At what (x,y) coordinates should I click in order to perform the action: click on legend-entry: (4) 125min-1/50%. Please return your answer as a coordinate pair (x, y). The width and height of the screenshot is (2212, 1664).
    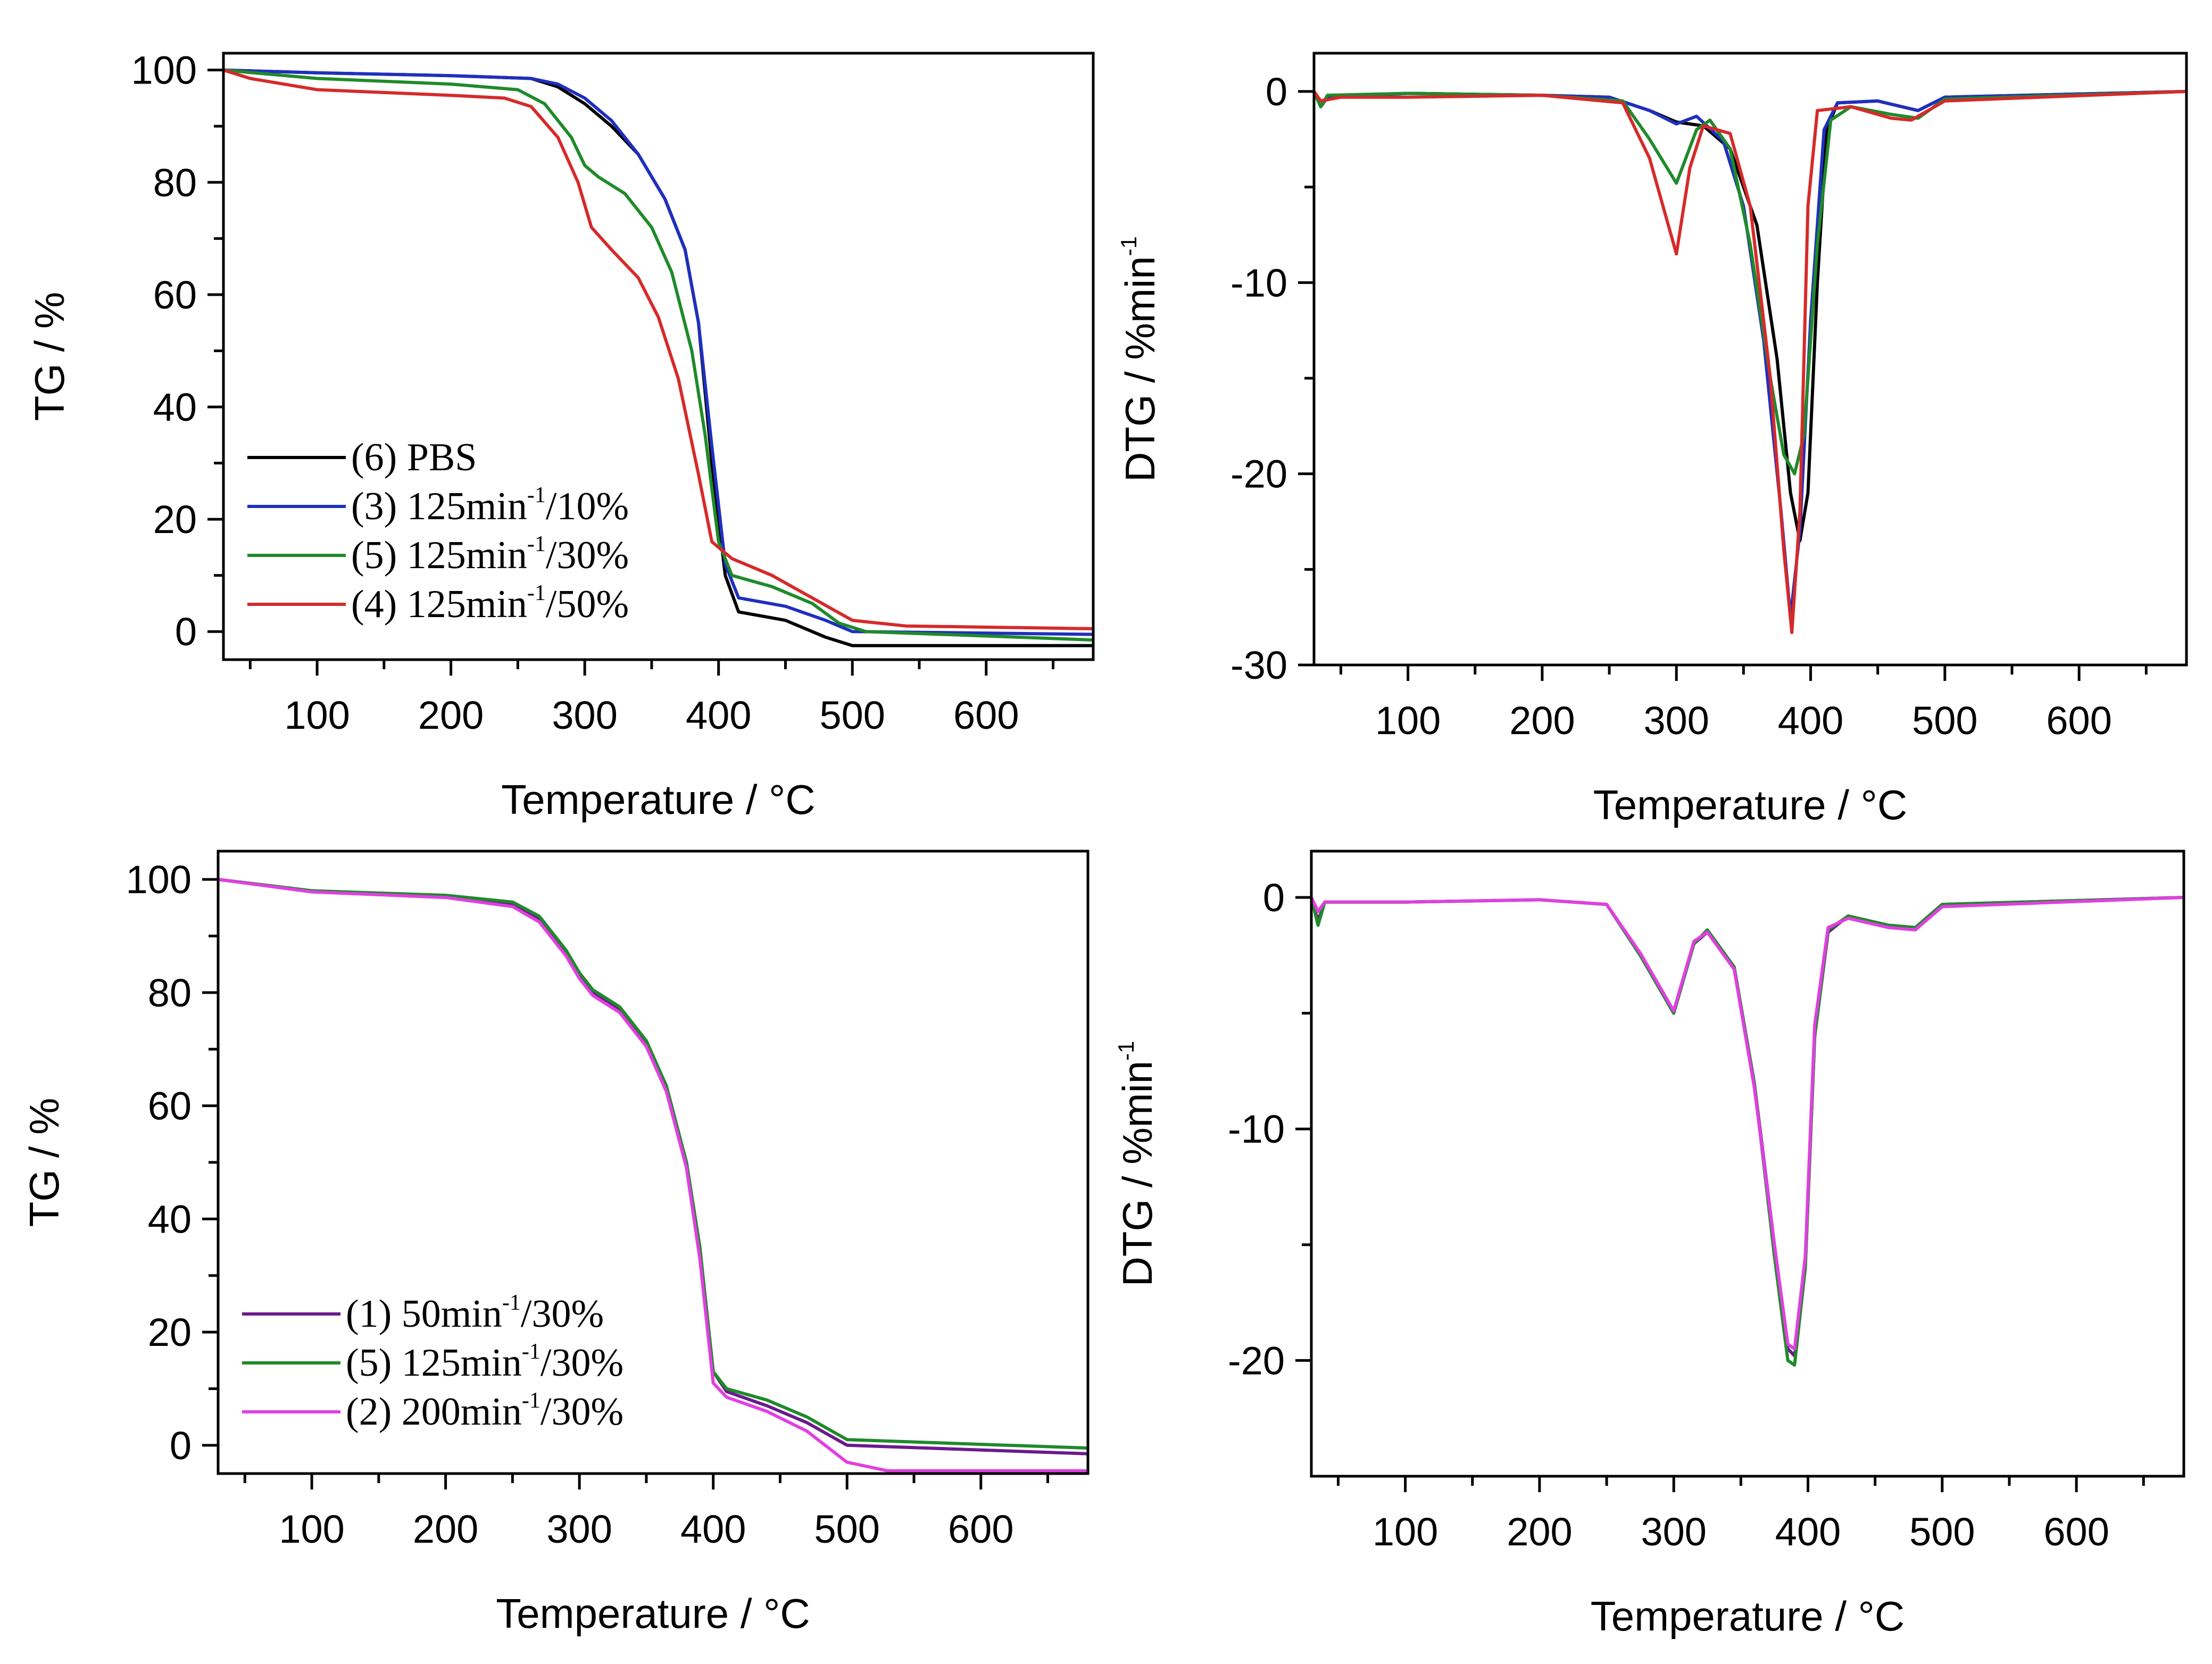
    Looking at the image, I should click on (490, 604).